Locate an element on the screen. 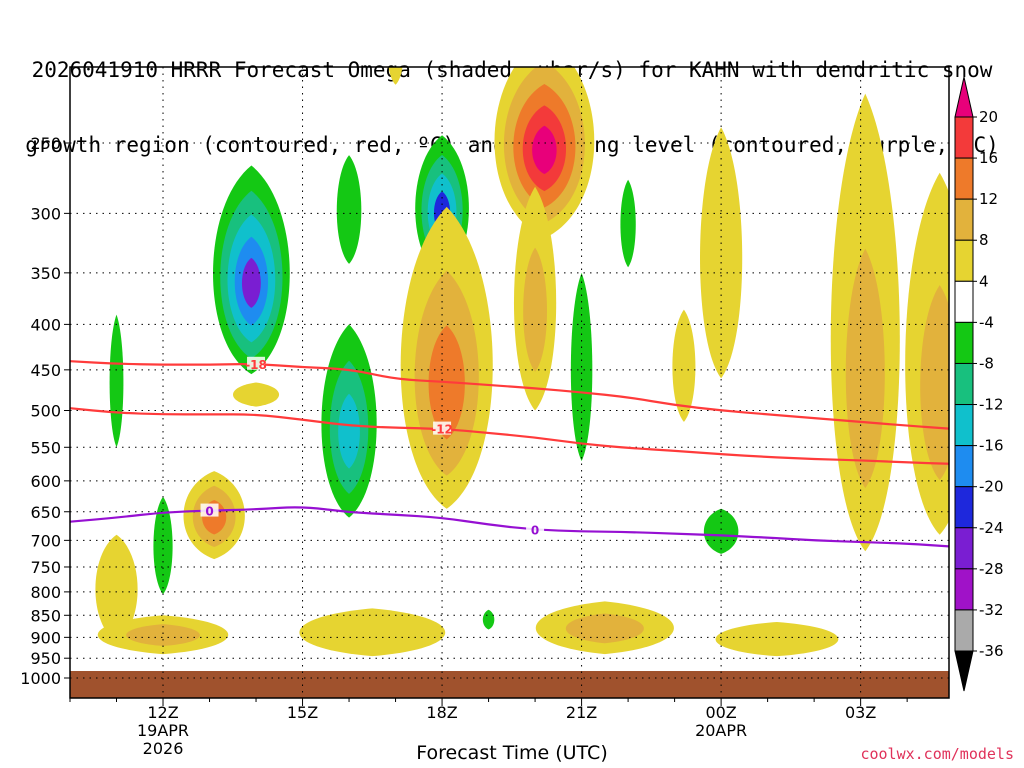  ground-surface is located at coordinates (509, 684).